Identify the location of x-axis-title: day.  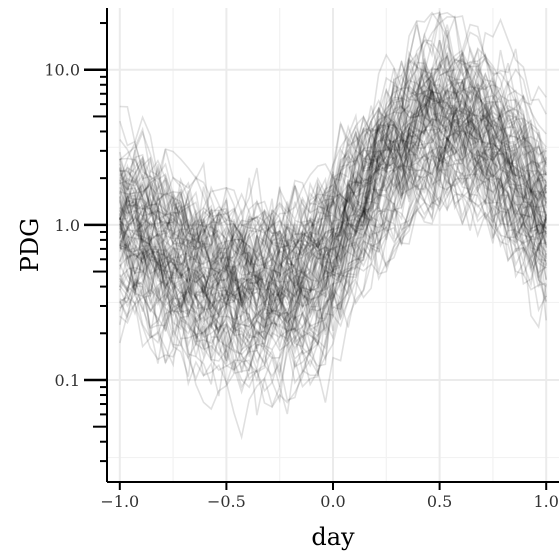
(333, 537).